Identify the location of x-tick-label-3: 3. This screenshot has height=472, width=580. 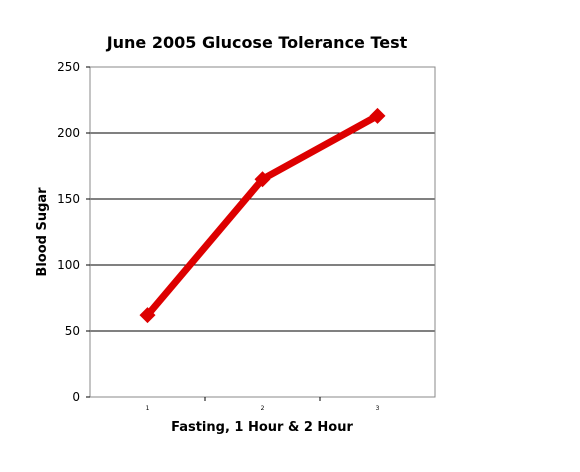
(378, 408).